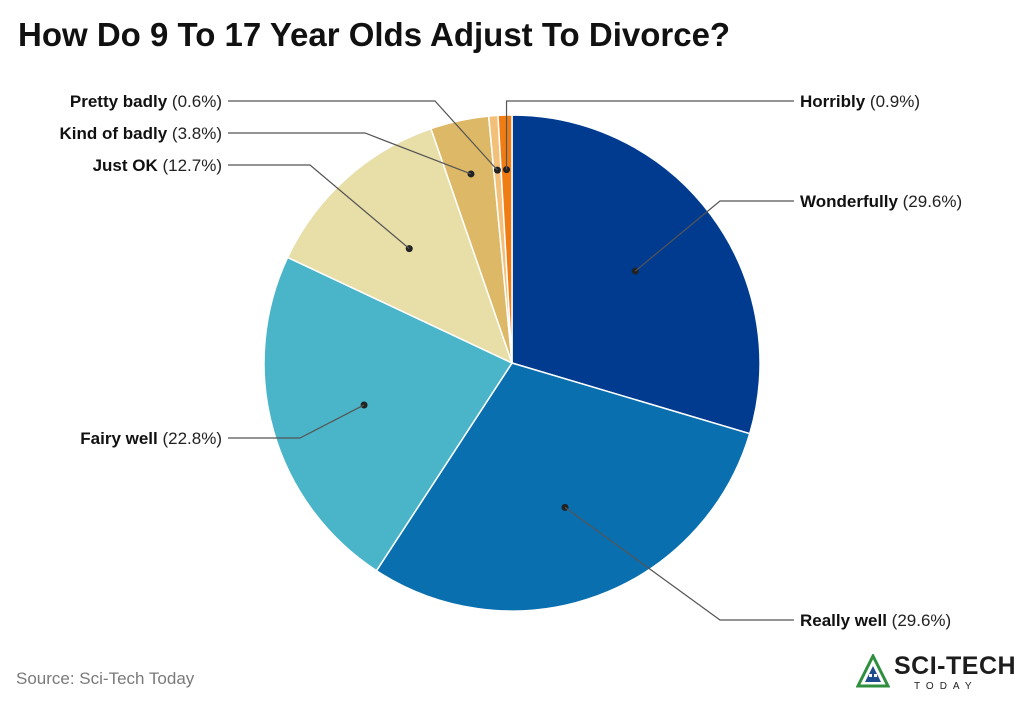  Describe the element at coordinates (846, 620) in the screenshot. I see `slice-label-name: Really well` at that location.